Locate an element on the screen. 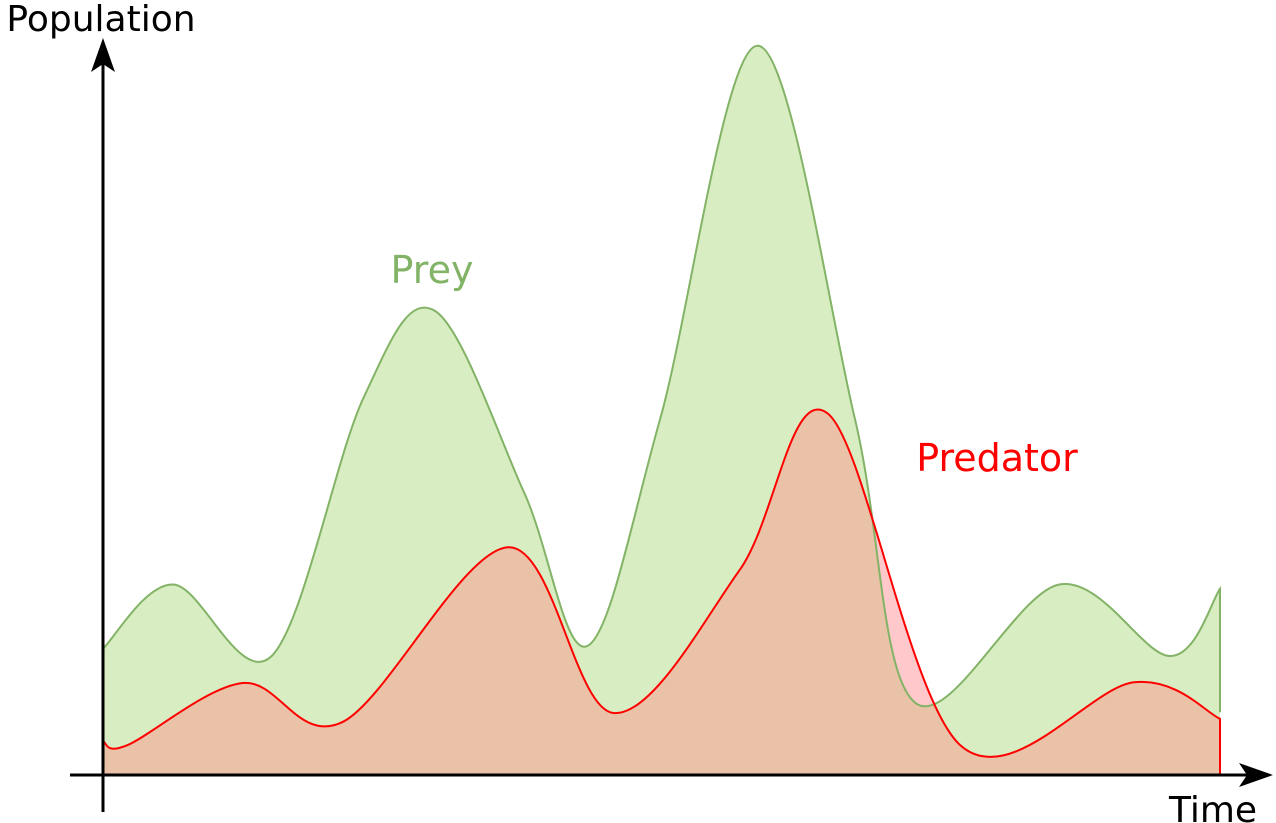 The width and height of the screenshot is (1276, 823). prey-label: Prey is located at coordinates (432, 270).